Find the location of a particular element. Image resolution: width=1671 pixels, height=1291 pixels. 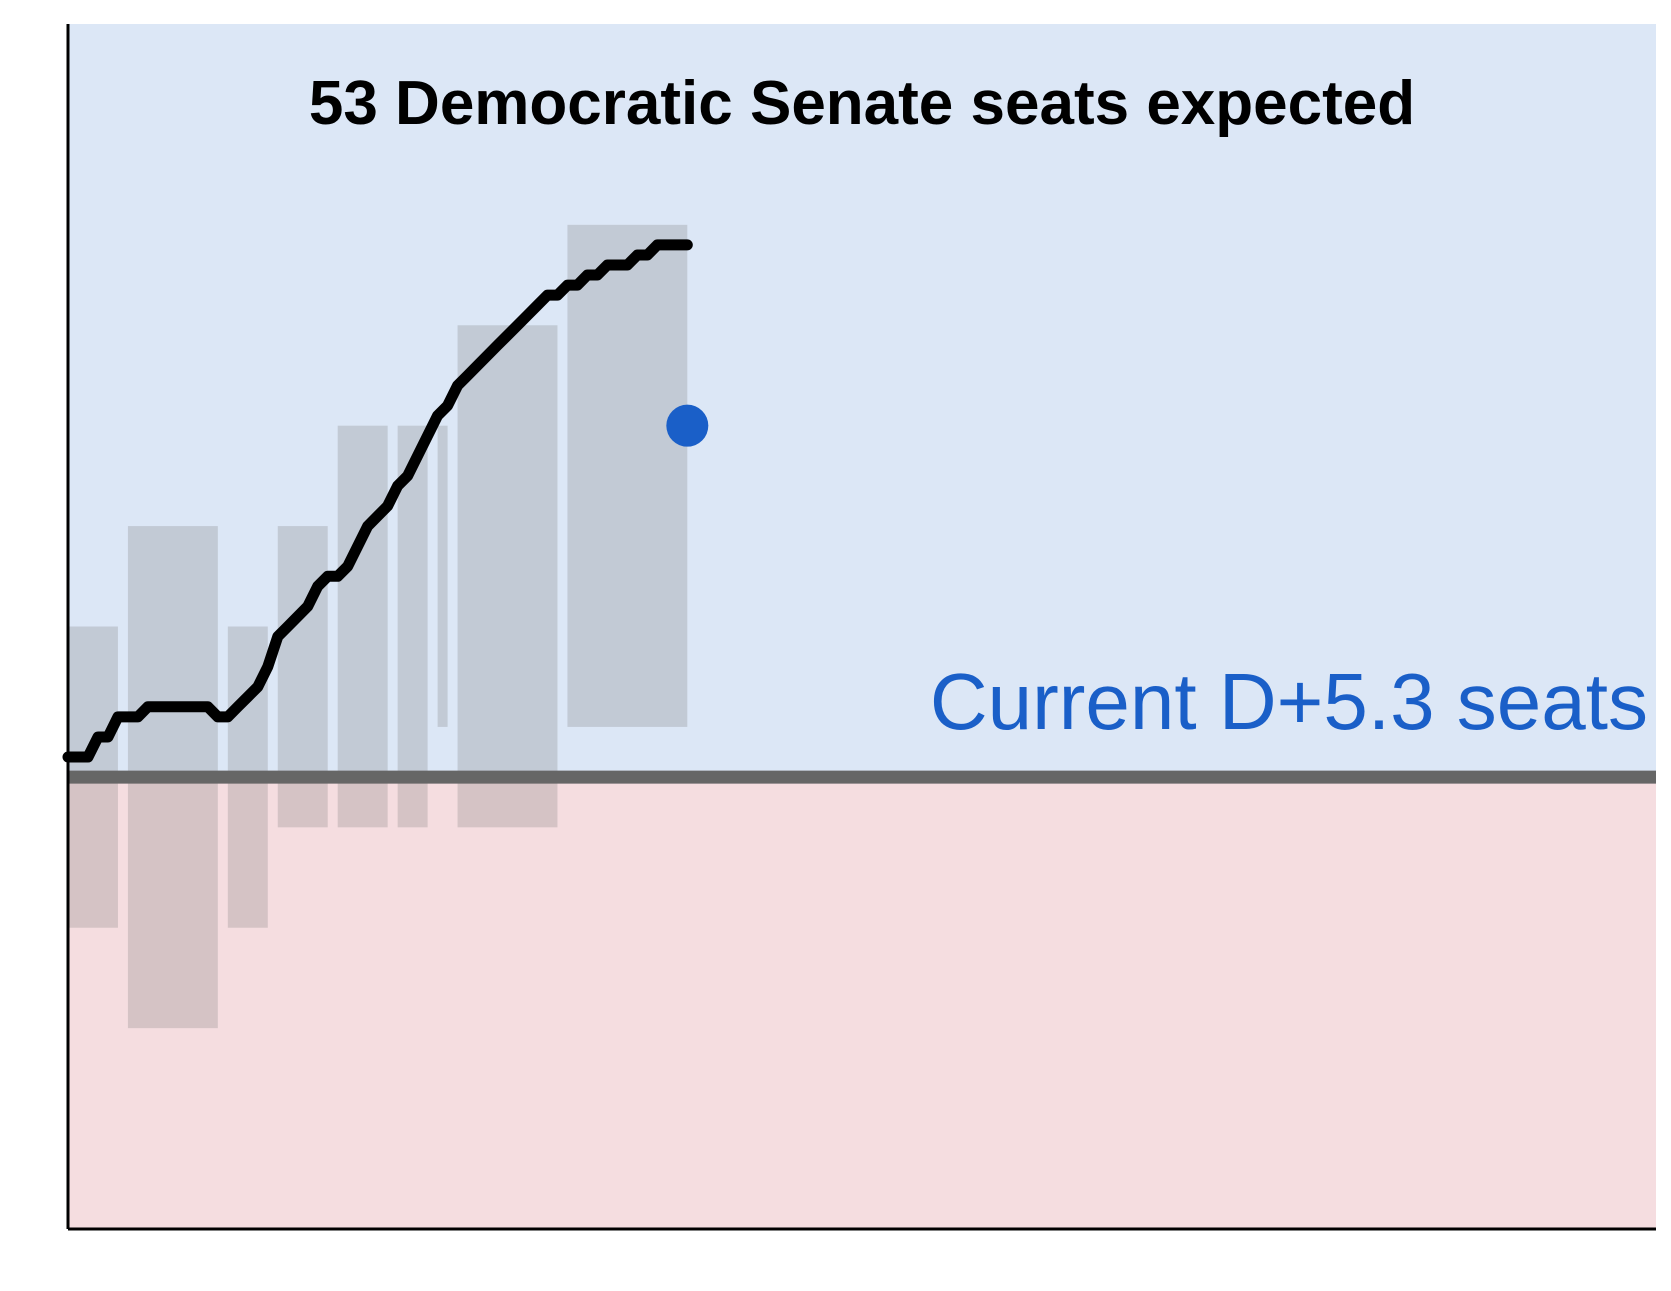

current-seats-annotation: Current D+5.3 seats is located at coordinates (1289, 701).